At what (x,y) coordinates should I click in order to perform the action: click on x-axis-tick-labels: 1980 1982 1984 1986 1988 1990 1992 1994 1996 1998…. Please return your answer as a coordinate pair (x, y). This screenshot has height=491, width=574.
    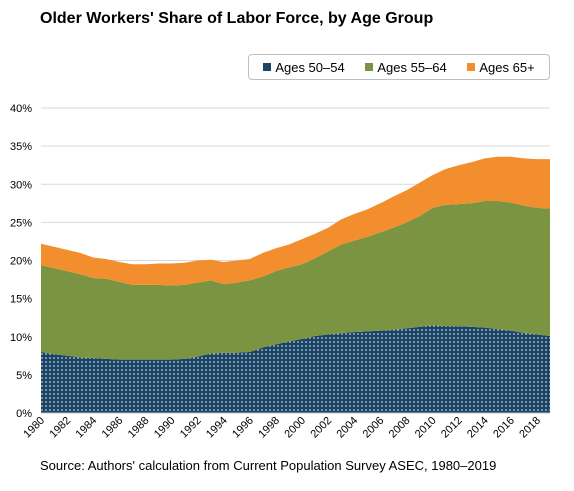
    Looking at the image, I should click on (282, 428).